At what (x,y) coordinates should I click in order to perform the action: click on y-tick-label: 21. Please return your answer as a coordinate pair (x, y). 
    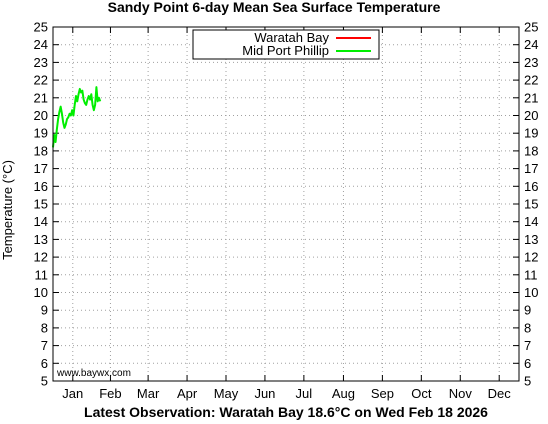
    Looking at the image, I should click on (41, 97).